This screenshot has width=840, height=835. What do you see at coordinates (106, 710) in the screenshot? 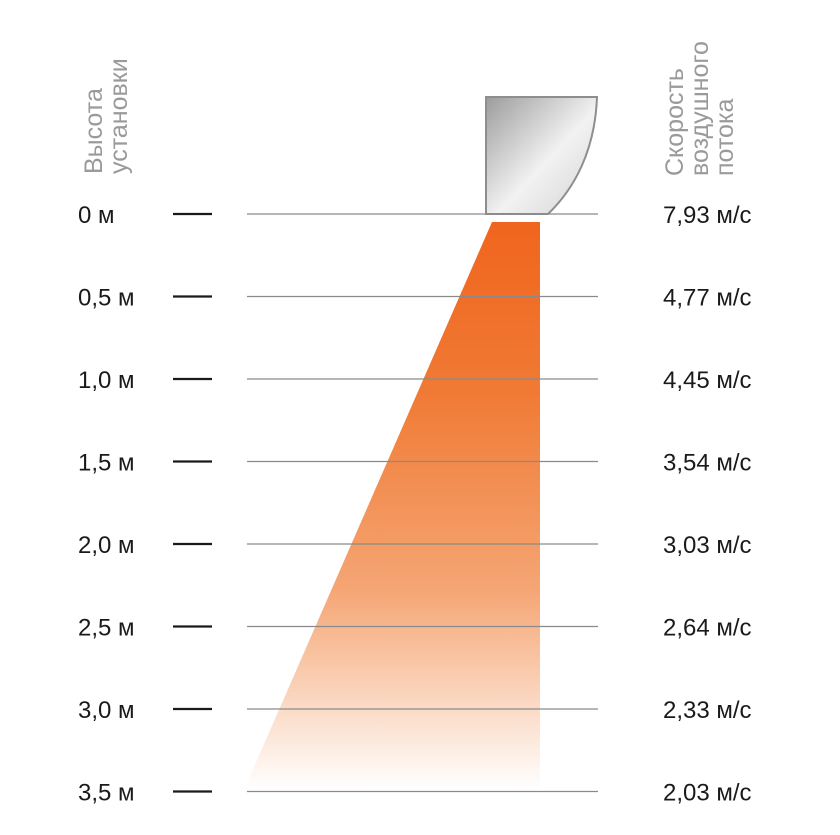
I see `height-label: 3,0 м` at bounding box center [106, 710].